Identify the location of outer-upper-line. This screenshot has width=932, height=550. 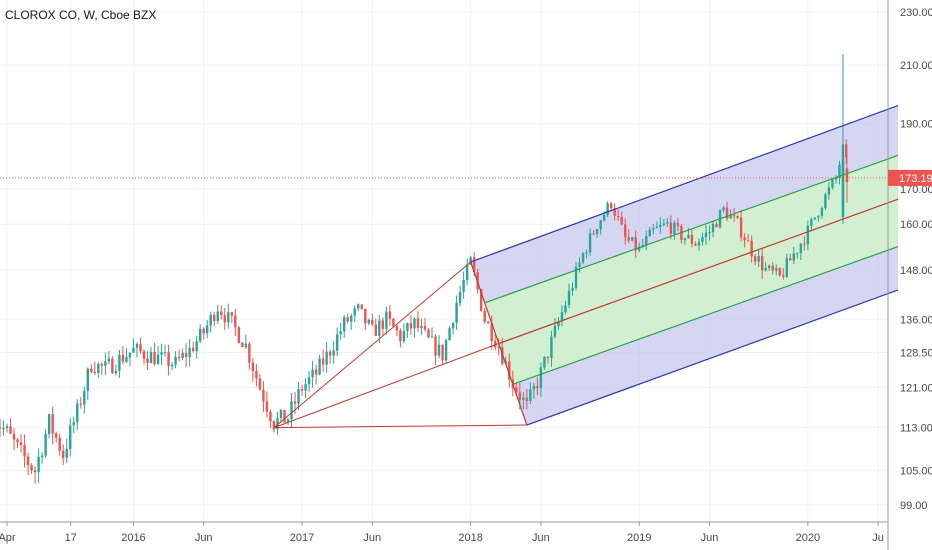
(684, 183).